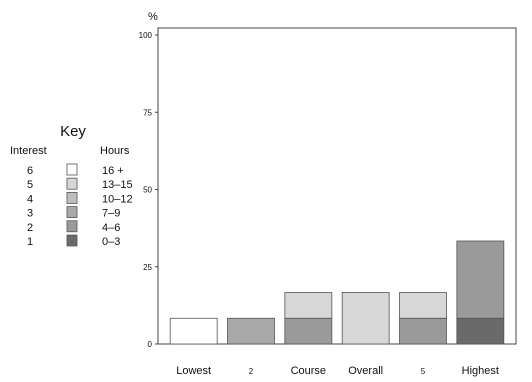 The width and height of the screenshot is (532, 382). What do you see at coordinates (28, 151) in the screenshot?
I see `legend-interest-header: Interest` at bounding box center [28, 151].